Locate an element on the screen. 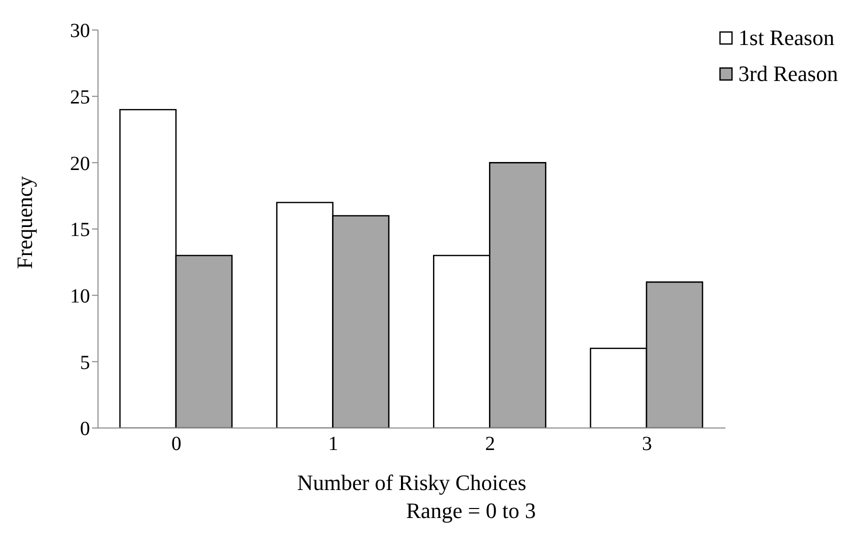 This screenshot has width=844, height=559. x-tick-label: 3 is located at coordinates (647, 444).